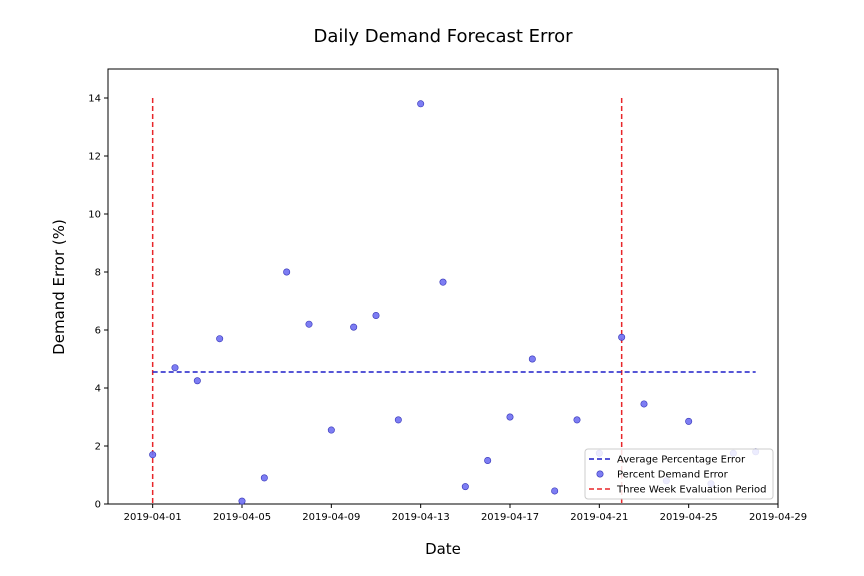 This screenshot has width=864, height=576. What do you see at coordinates (691, 490) in the screenshot?
I see `legend-entry: Three Week Evaluation Period` at bounding box center [691, 490].